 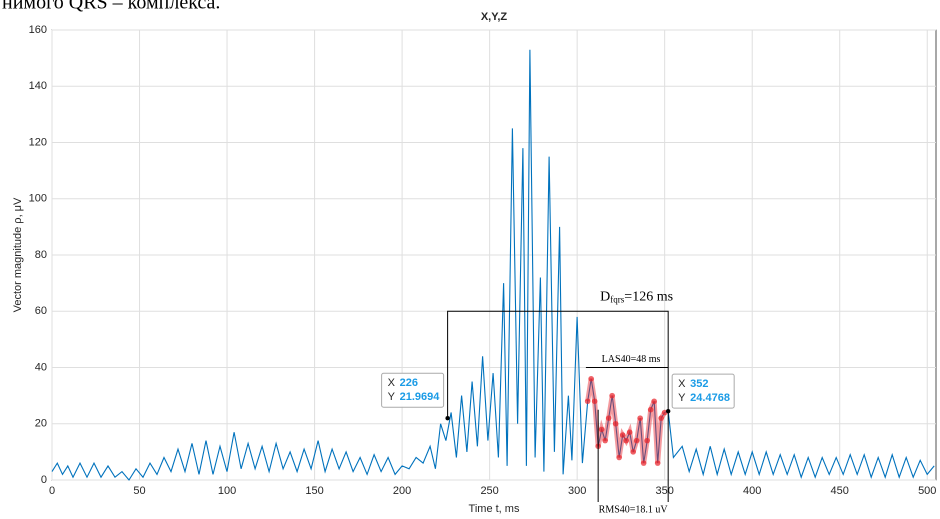 What do you see at coordinates (41, 255) in the screenshot?
I see `y-tick-label: 80` at bounding box center [41, 255].